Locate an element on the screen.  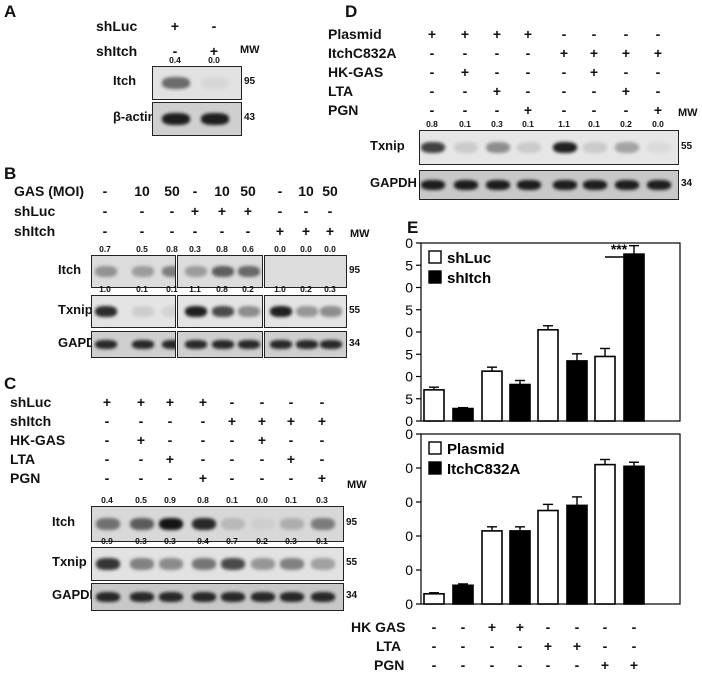
quantification-value: 0.0 is located at coordinates (330, 249).